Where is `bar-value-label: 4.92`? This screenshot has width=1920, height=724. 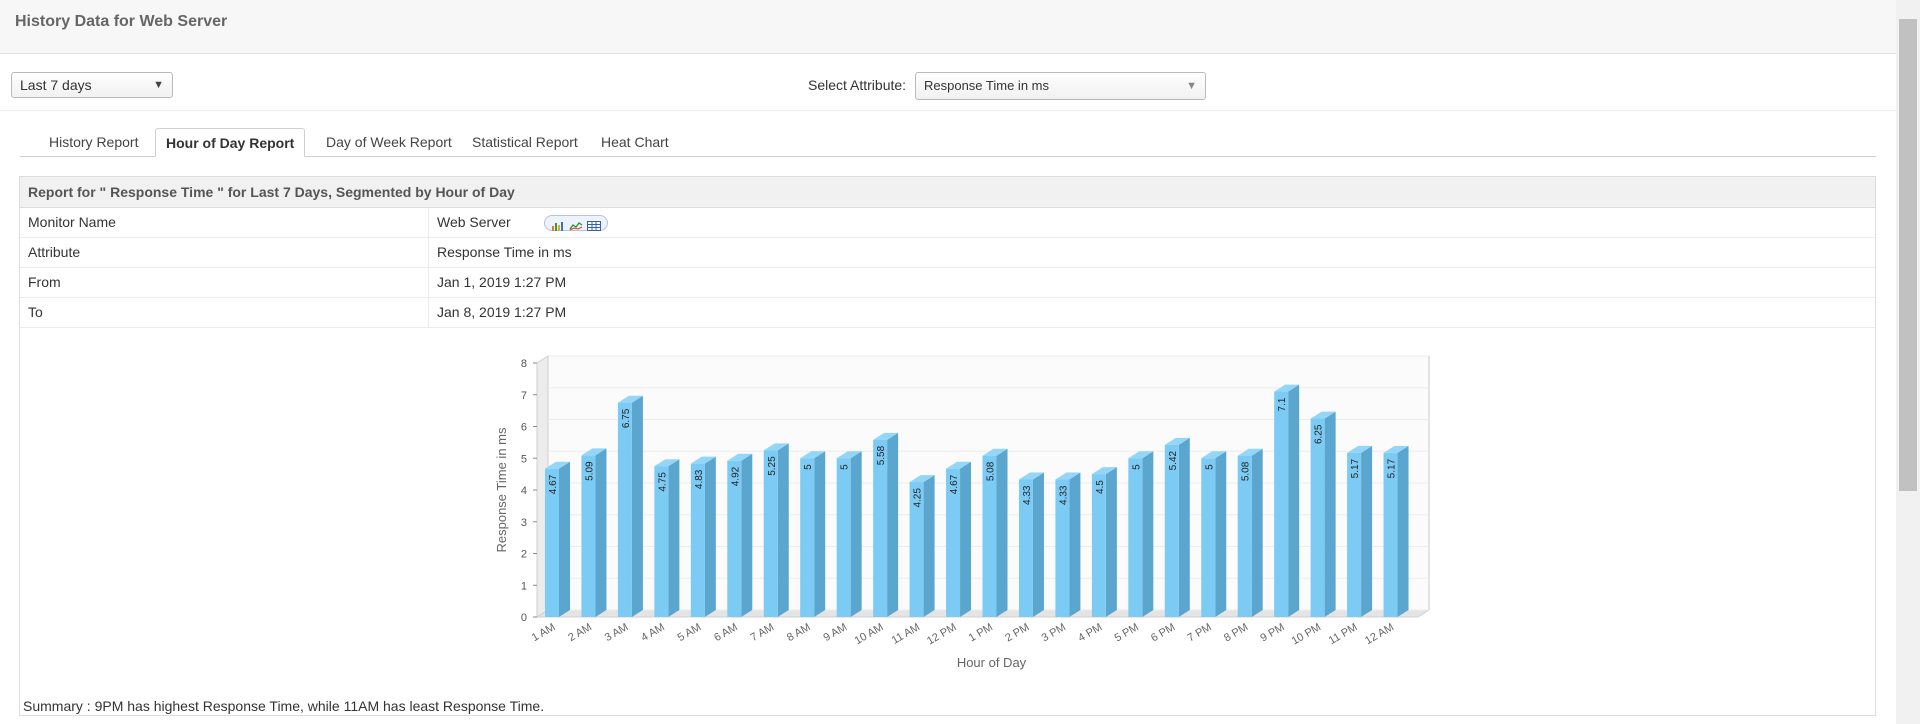
bar-value-label: 4.92 is located at coordinates (735, 476).